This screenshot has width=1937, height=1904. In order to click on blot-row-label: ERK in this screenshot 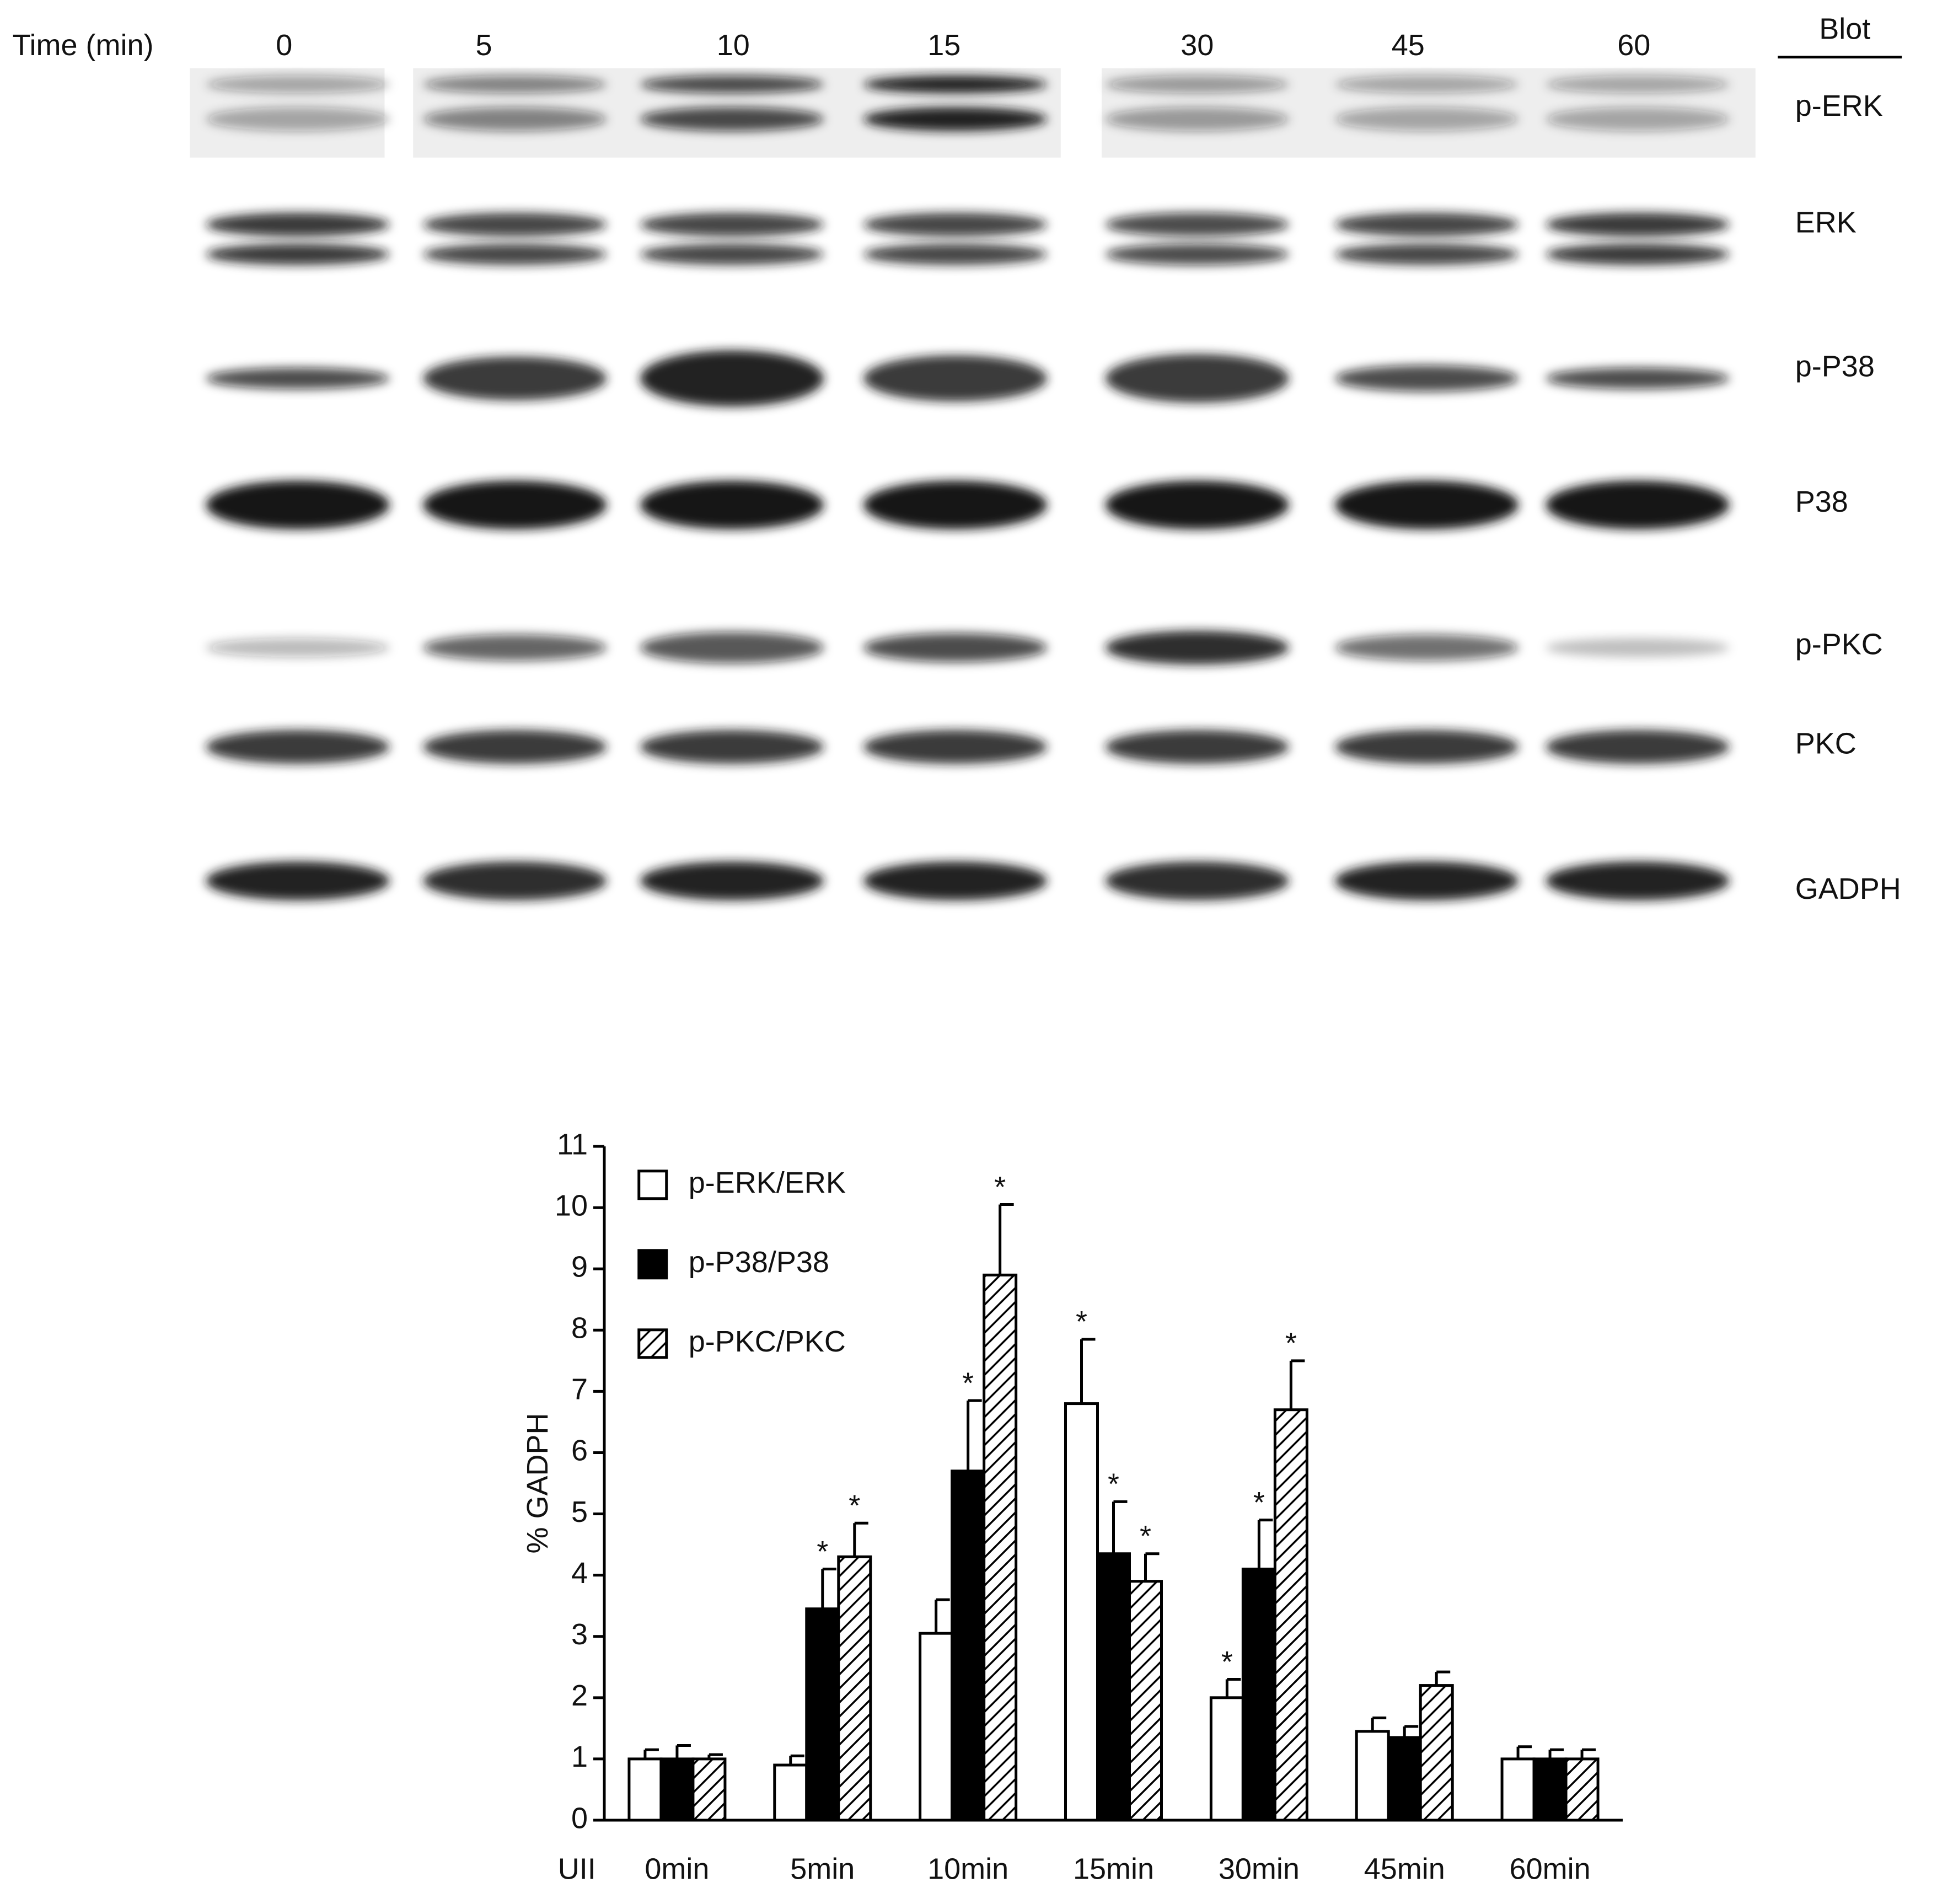, I will do `click(1825, 223)`.